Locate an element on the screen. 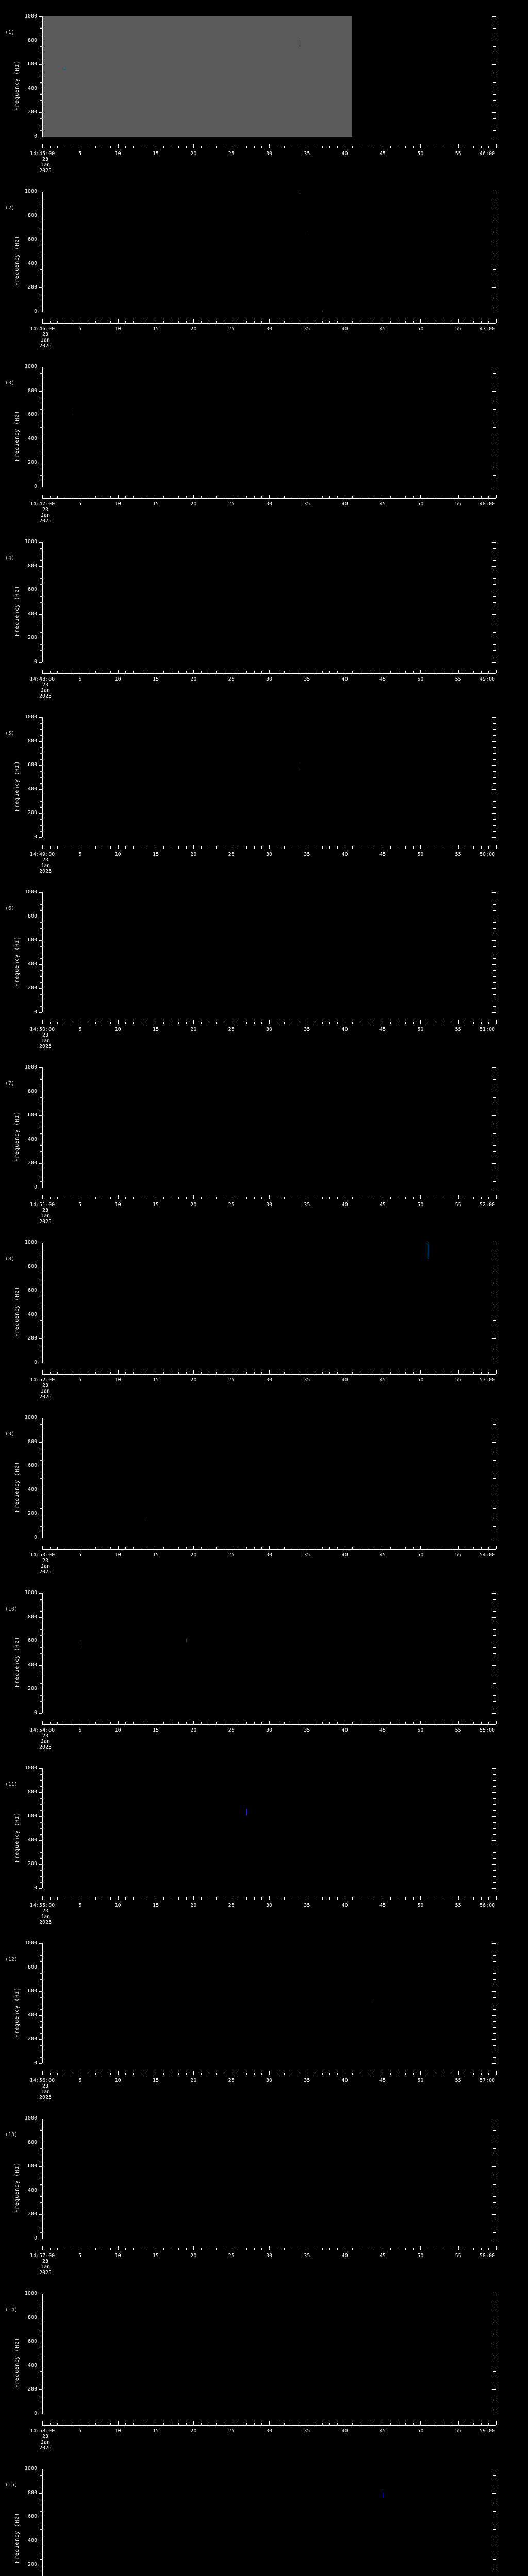 This screenshot has height=2576, width=528. x-axis-end-time-label: 54:00 is located at coordinates (487, 1555).